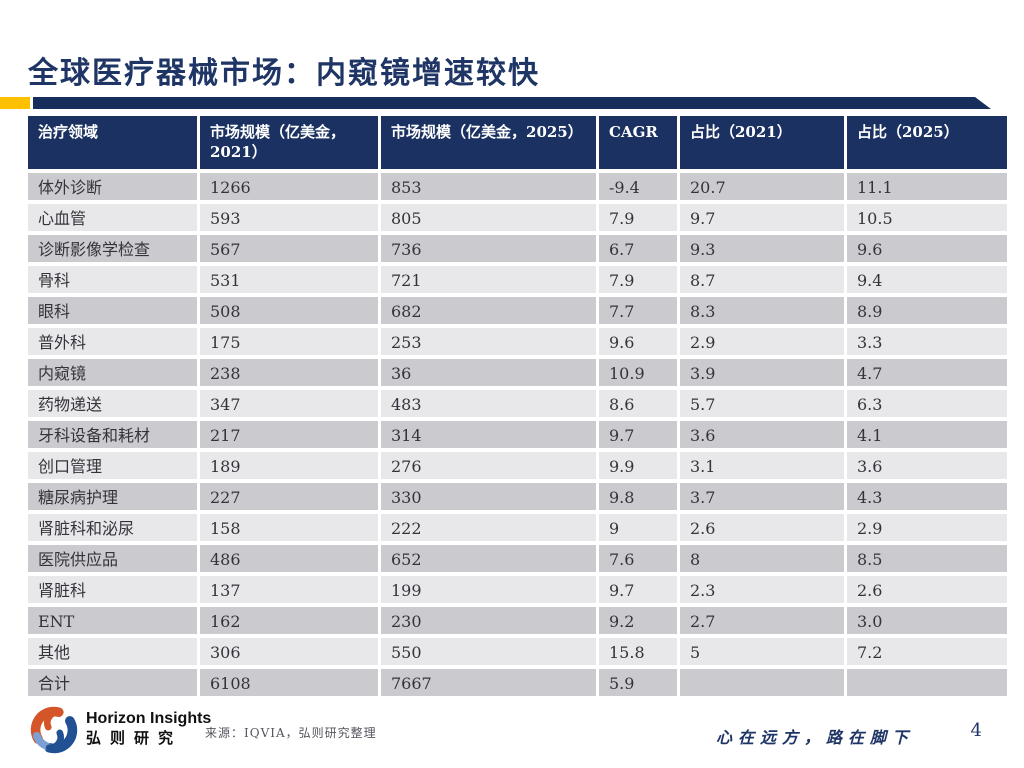  What do you see at coordinates (112, 279) in the screenshot?
I see `row-label: 骨科` at bounding box center [112, 279].